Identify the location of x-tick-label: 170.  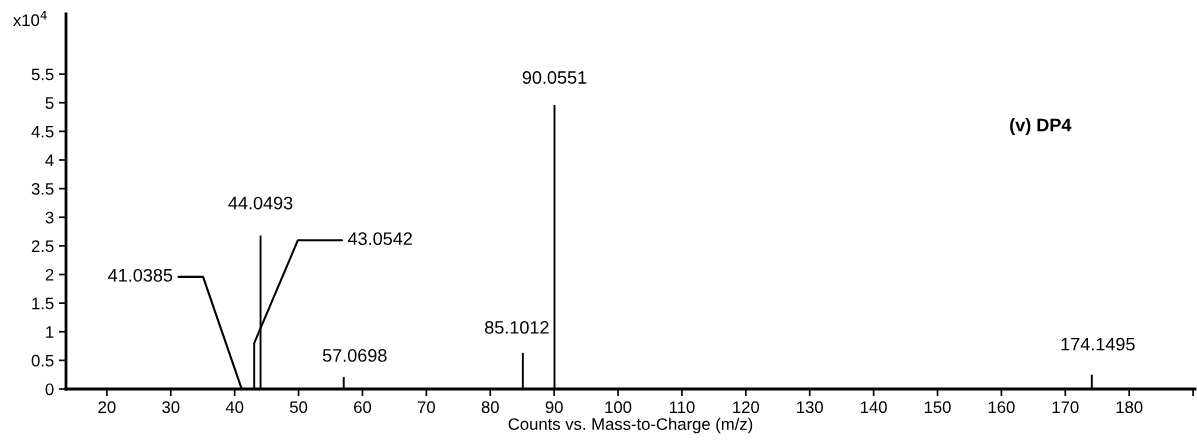
(1065, 407).